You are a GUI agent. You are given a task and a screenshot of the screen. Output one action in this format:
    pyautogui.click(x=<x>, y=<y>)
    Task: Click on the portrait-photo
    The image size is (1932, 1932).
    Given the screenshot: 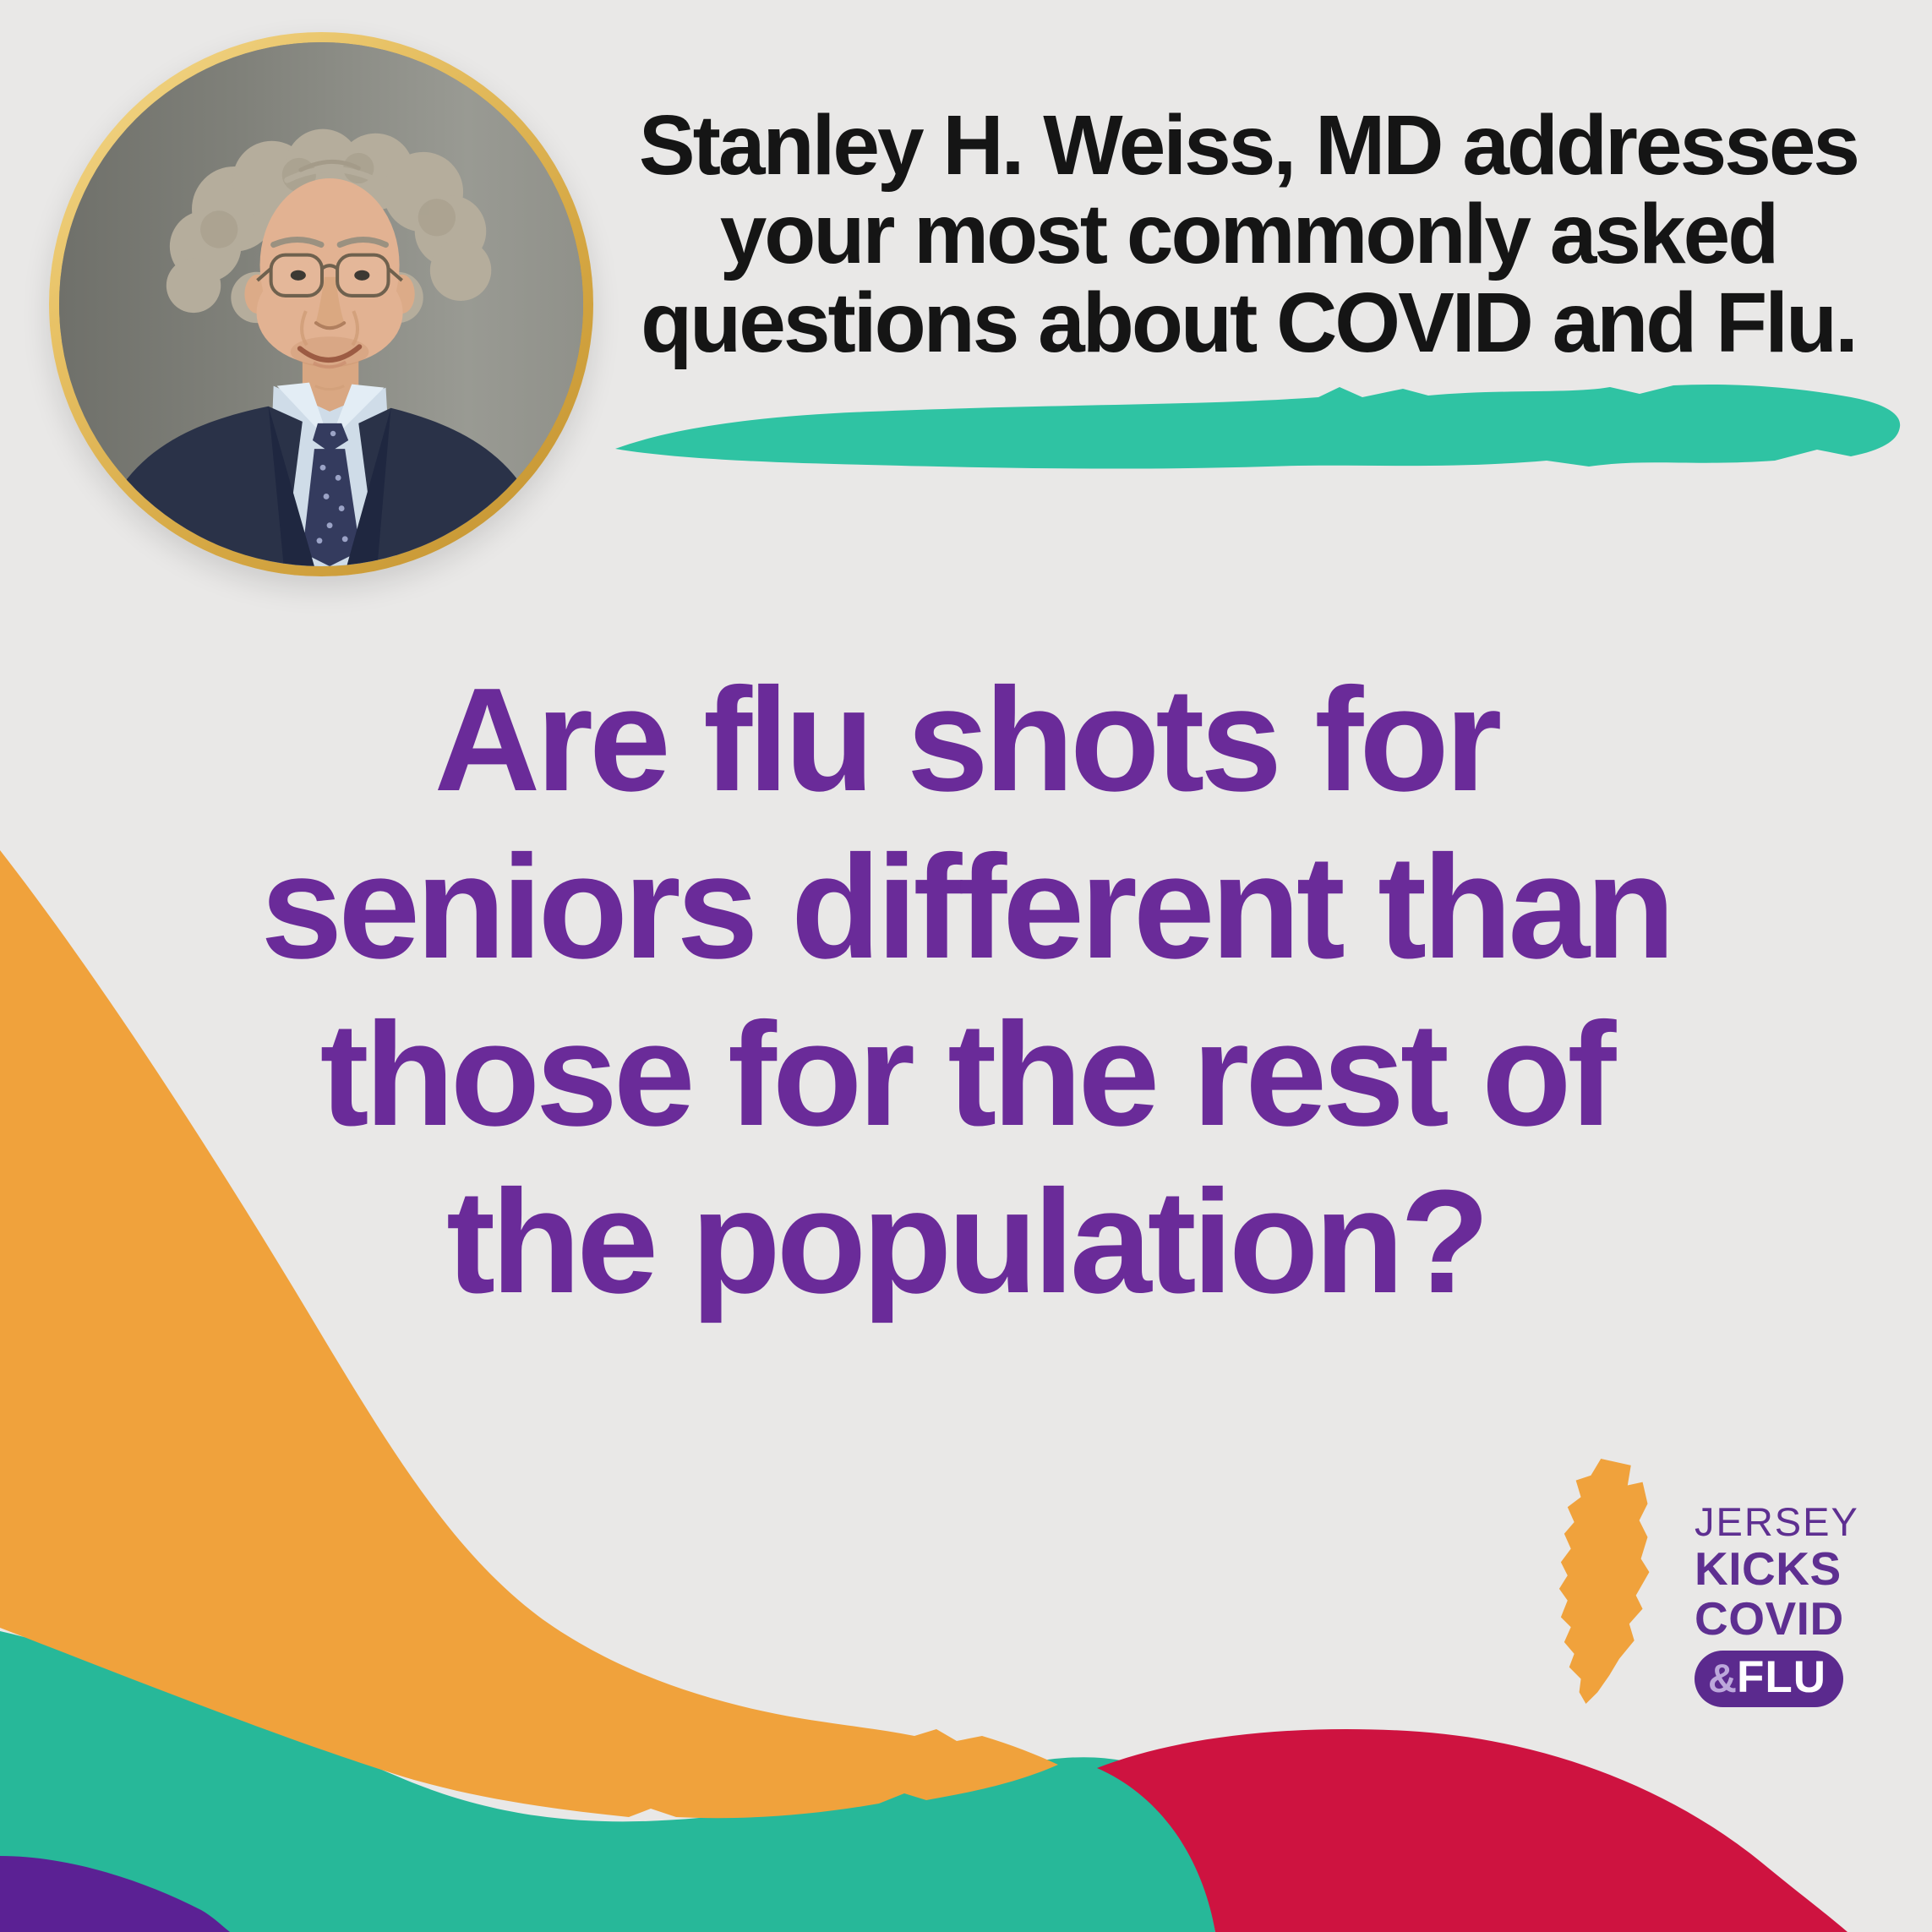 What is the action you would take?
    pyautogui.click(x=321, y=304)
    